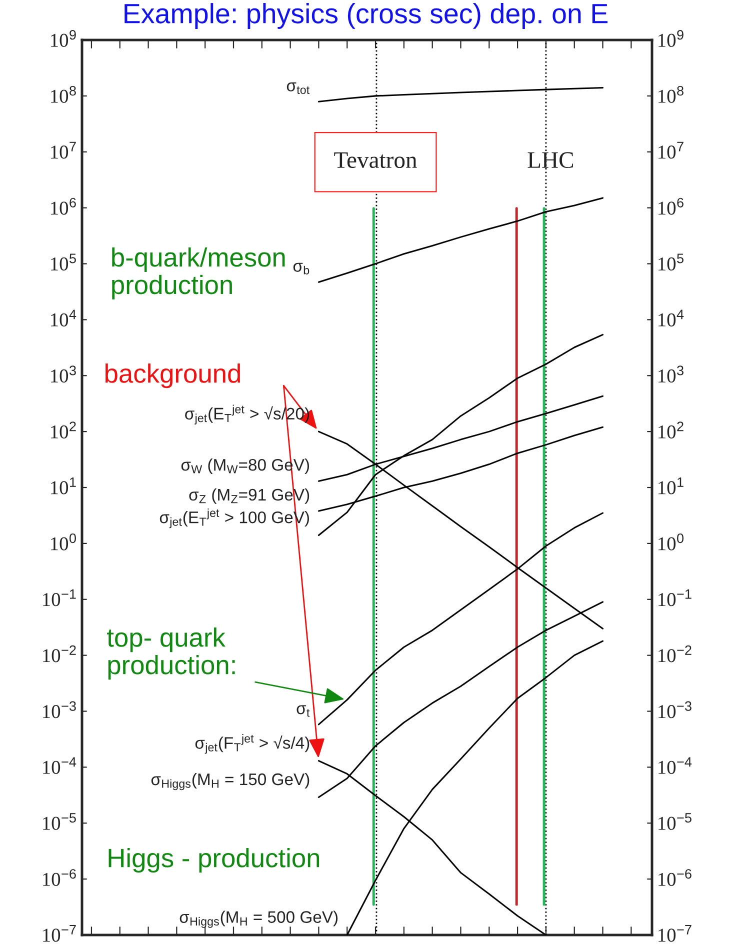 This screenshot has width=731, height=947. Describe the element at coordinates (671, 262) in the screenshot. I see `text: 10$^{5}$` at that location.